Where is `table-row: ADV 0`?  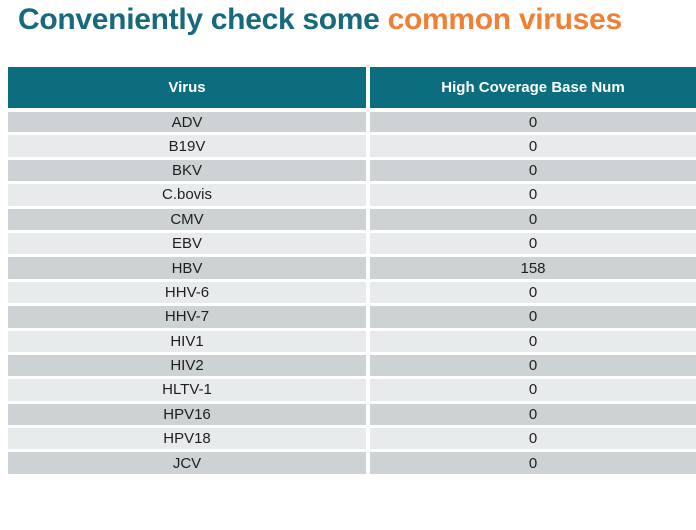
table-row: ADV 0 is located at coordinates (352, 120).